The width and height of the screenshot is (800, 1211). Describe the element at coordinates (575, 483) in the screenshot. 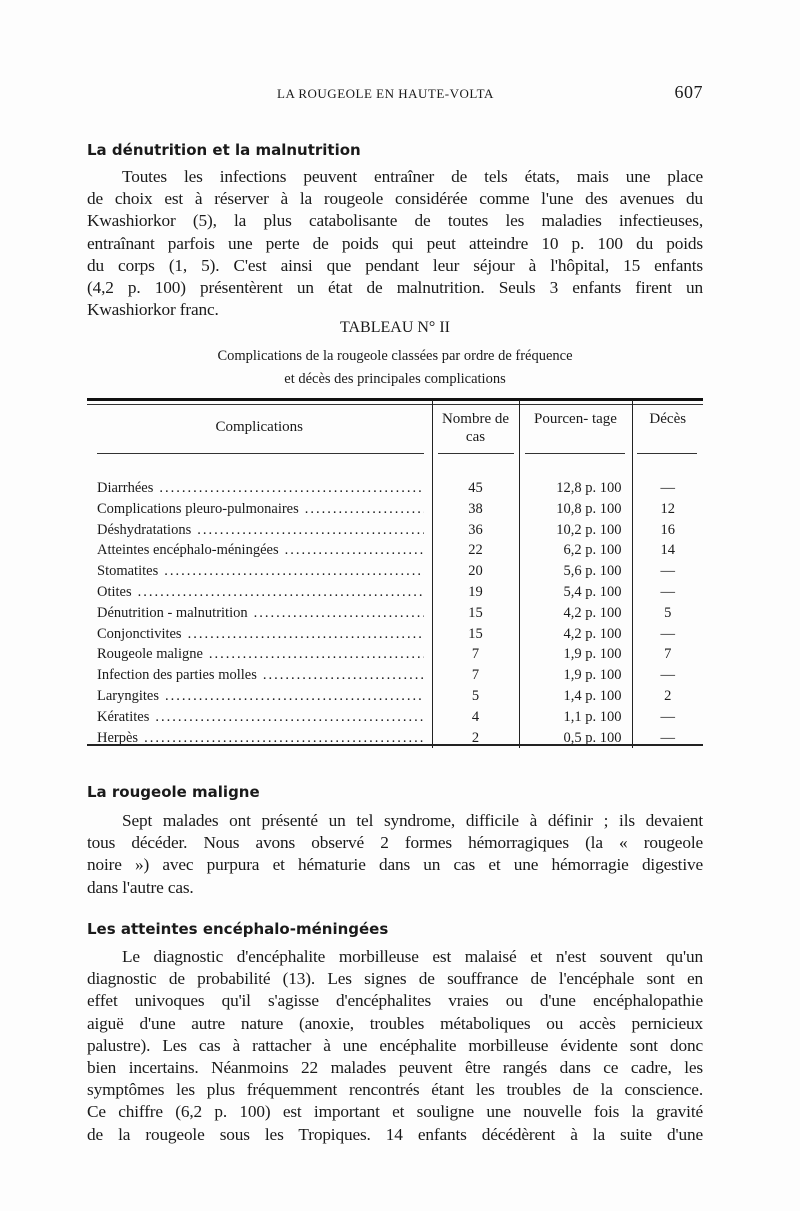

I see `cell-pourcentage: 12,8 p. 100` at that location.